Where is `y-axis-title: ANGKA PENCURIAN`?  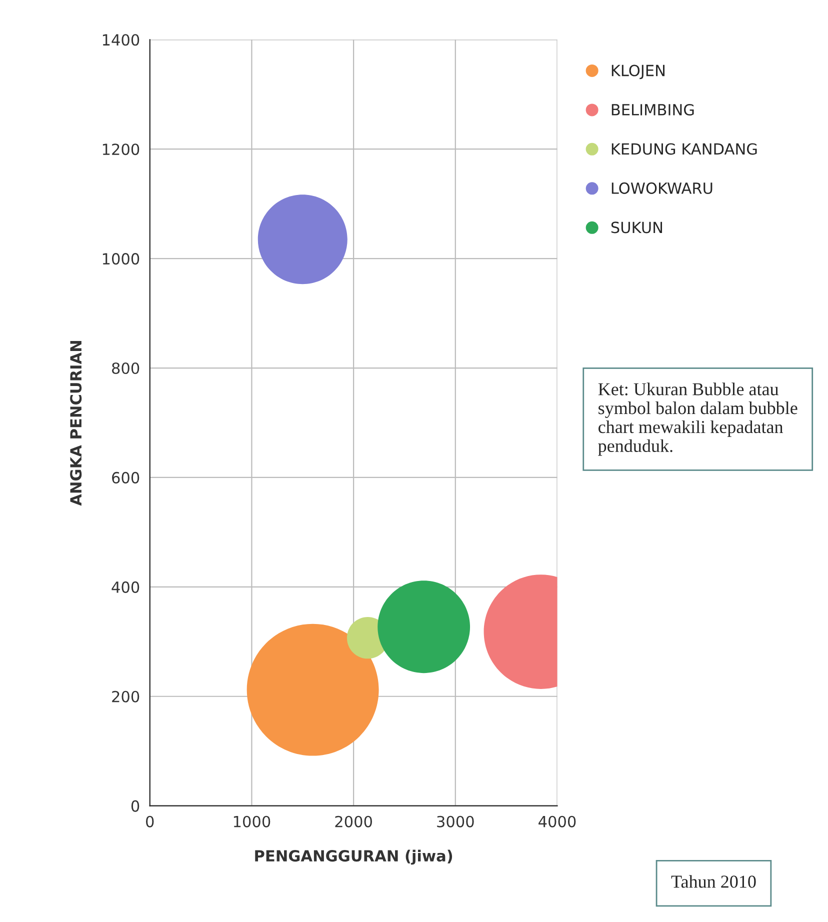
y-axis-title: ANGKA PENCURIAN is located at coordinates (76, 423).